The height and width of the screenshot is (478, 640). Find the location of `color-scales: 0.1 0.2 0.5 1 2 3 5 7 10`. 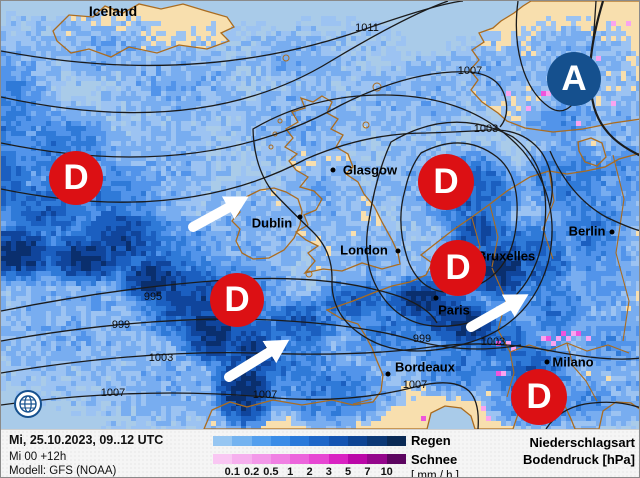

color-scales: 0.1 0.2 0.5 1 2 3 5 7 10 is located at coordinates (309, 454).